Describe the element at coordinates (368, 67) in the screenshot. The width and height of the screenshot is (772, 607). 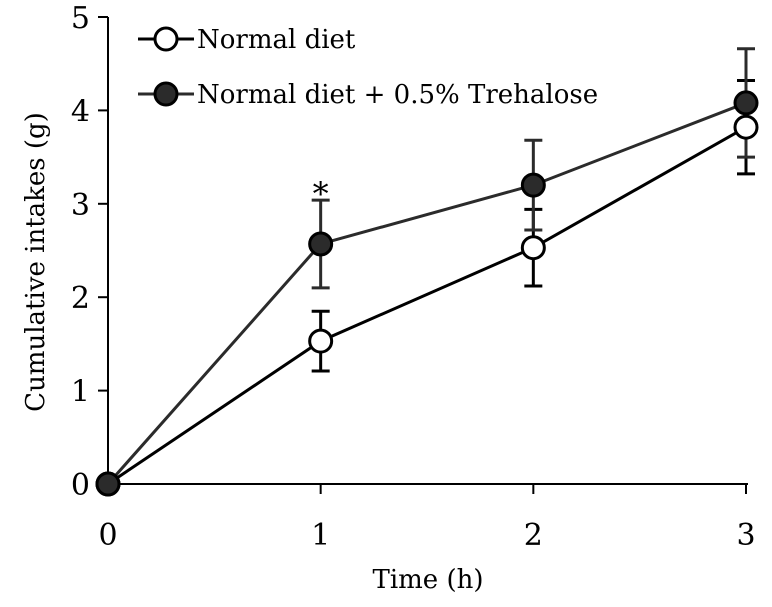
I see `legend: Normal diet Normal diet + 0.5% Trehalose` at that location.